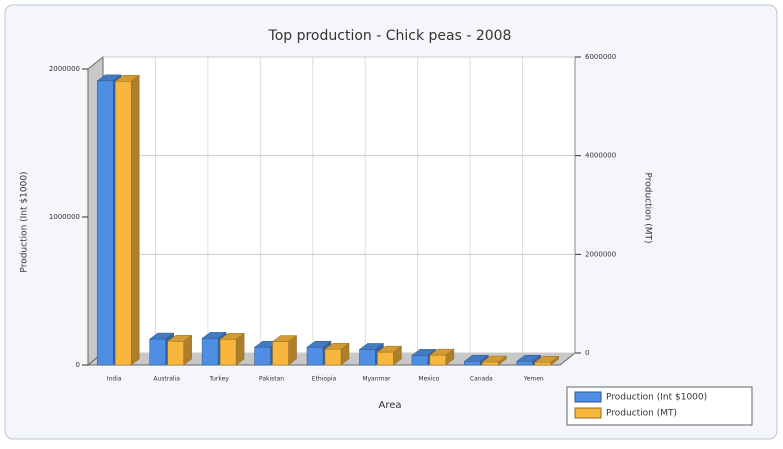  I want to click on y2-axis-title: Production (MT), so click(648, 207).